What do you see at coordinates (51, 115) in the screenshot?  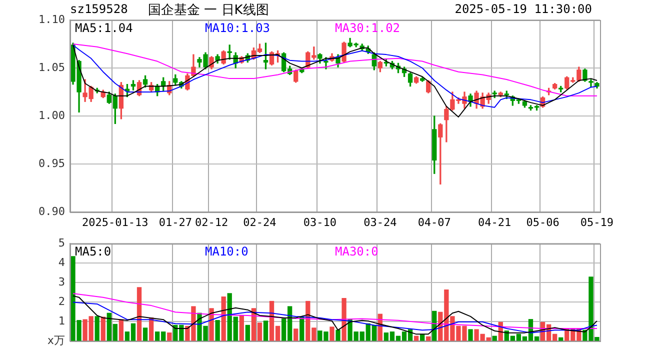 I see `y-tick-label: 1.00` at bounding box center [51, 115].